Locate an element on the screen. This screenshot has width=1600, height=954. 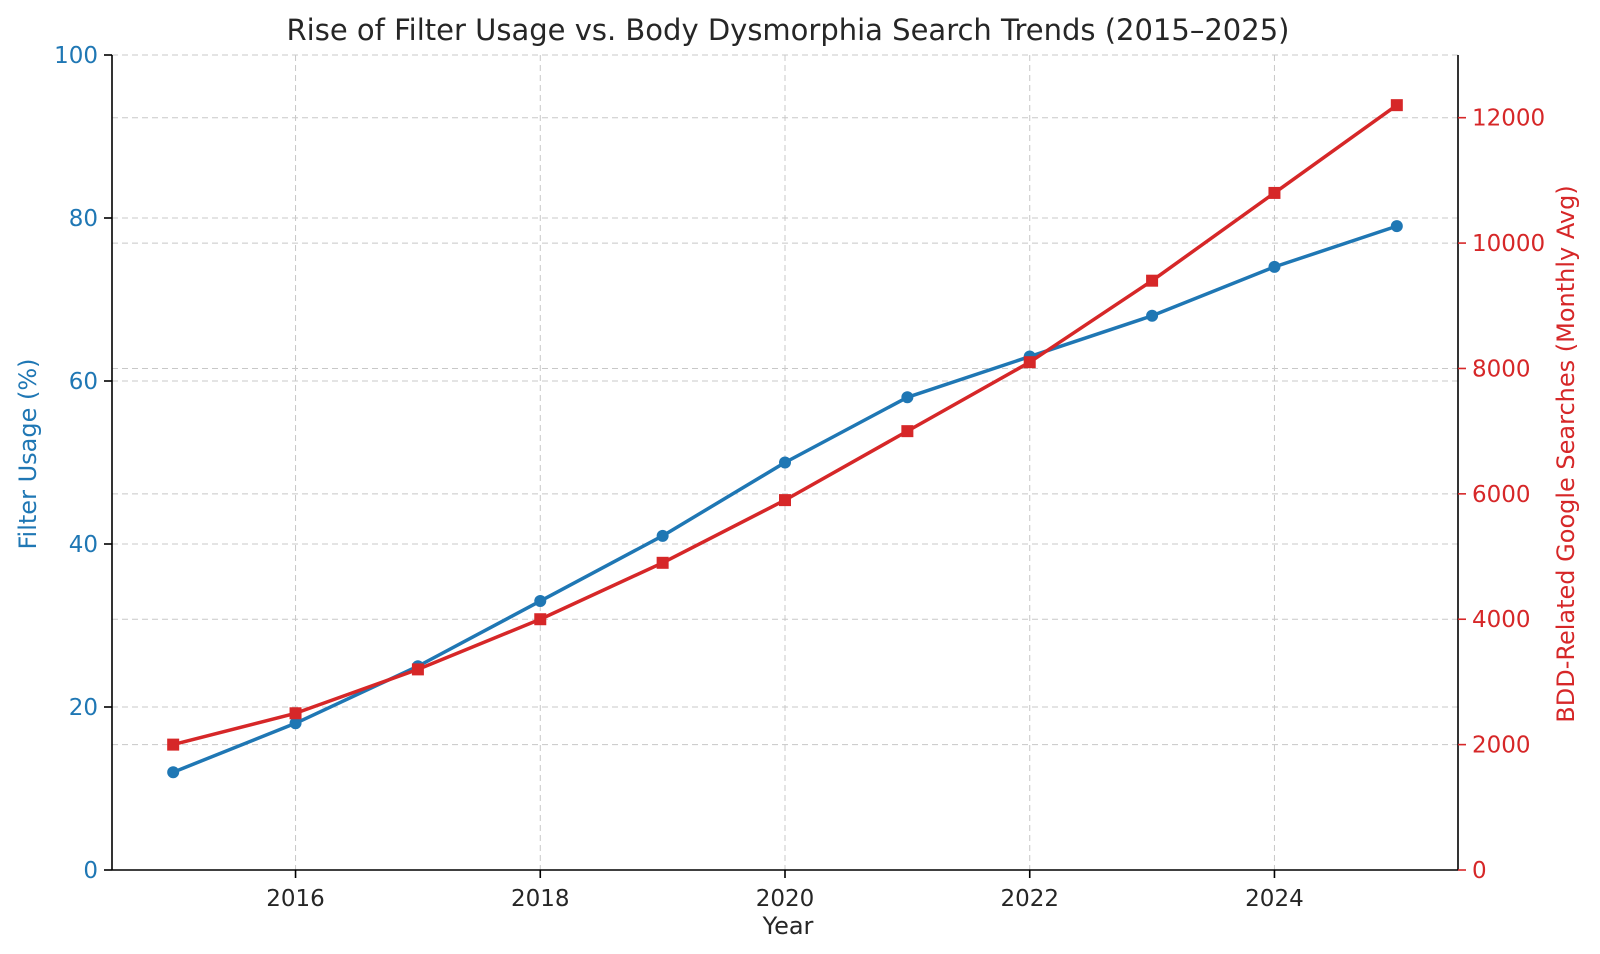
series-2-point-2018 is located at coordinates (540, 619).